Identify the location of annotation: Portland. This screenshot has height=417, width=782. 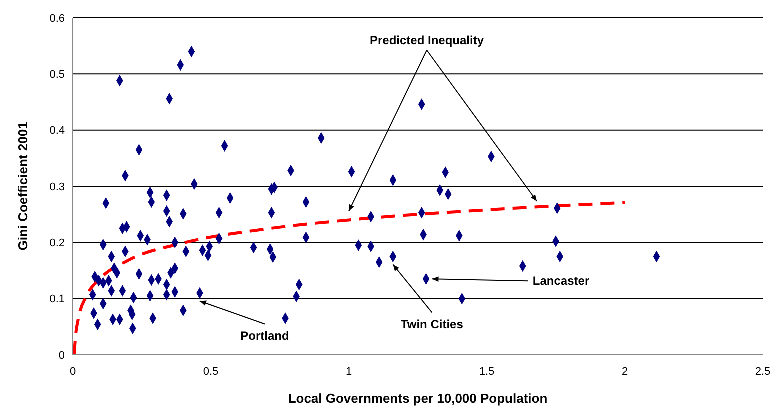
(265, 336).